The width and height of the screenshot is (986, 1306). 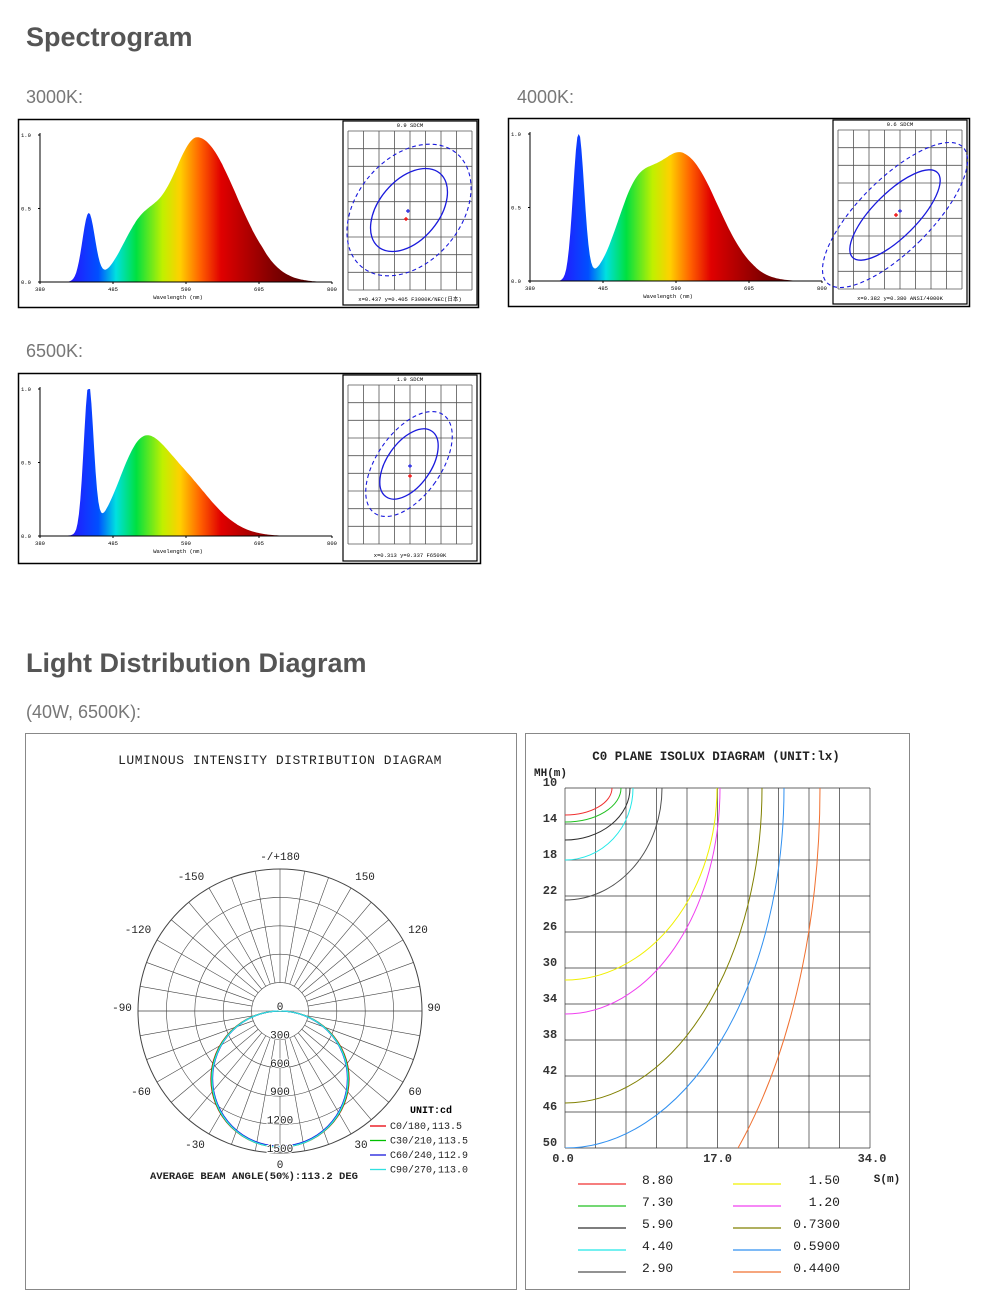 What do you see at coordinates (365, 878) in the screenshot?
I see `angle-label: 150` at bounding box center [365, 878].